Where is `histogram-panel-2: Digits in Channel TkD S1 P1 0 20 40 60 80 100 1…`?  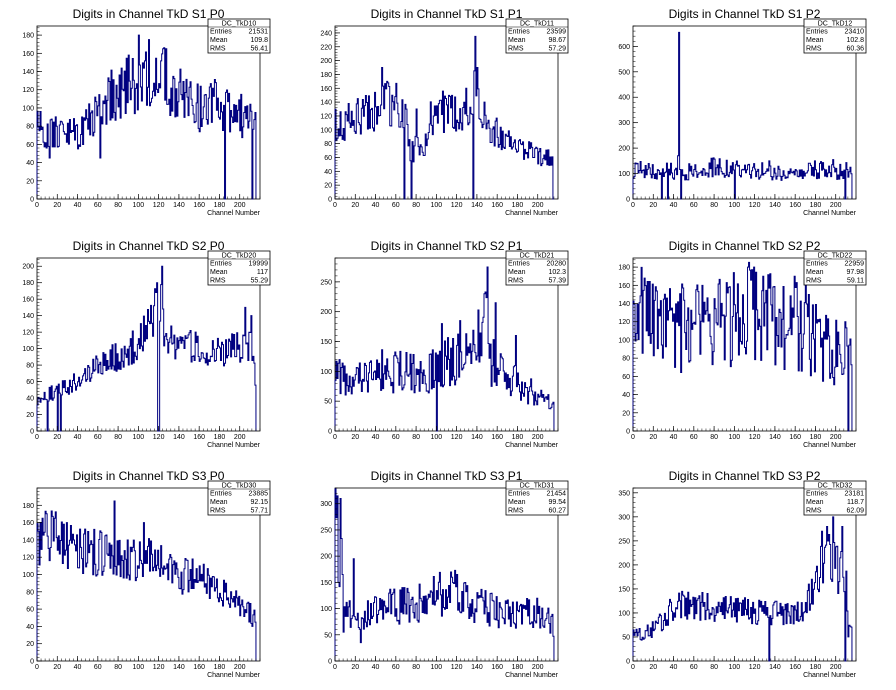 histogram-panel-2: Digits in Channel TkD S1 P1 0 20 40 60 80 100 1… is located at coordinates (444, 112).